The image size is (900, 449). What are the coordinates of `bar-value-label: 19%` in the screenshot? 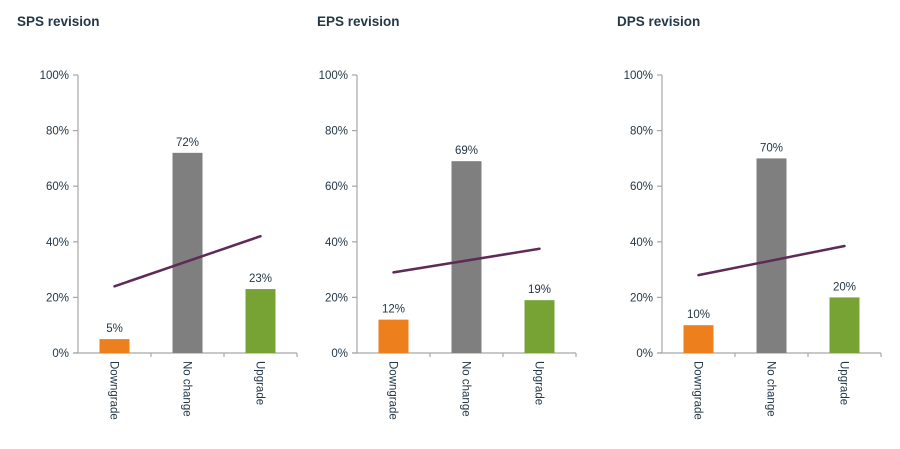 It's located at (539, 290).